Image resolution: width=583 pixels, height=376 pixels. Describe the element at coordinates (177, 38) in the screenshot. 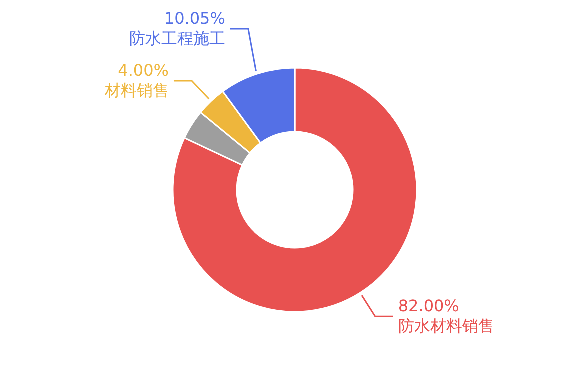

I see `slice-label: 防水工程施工` at that location.